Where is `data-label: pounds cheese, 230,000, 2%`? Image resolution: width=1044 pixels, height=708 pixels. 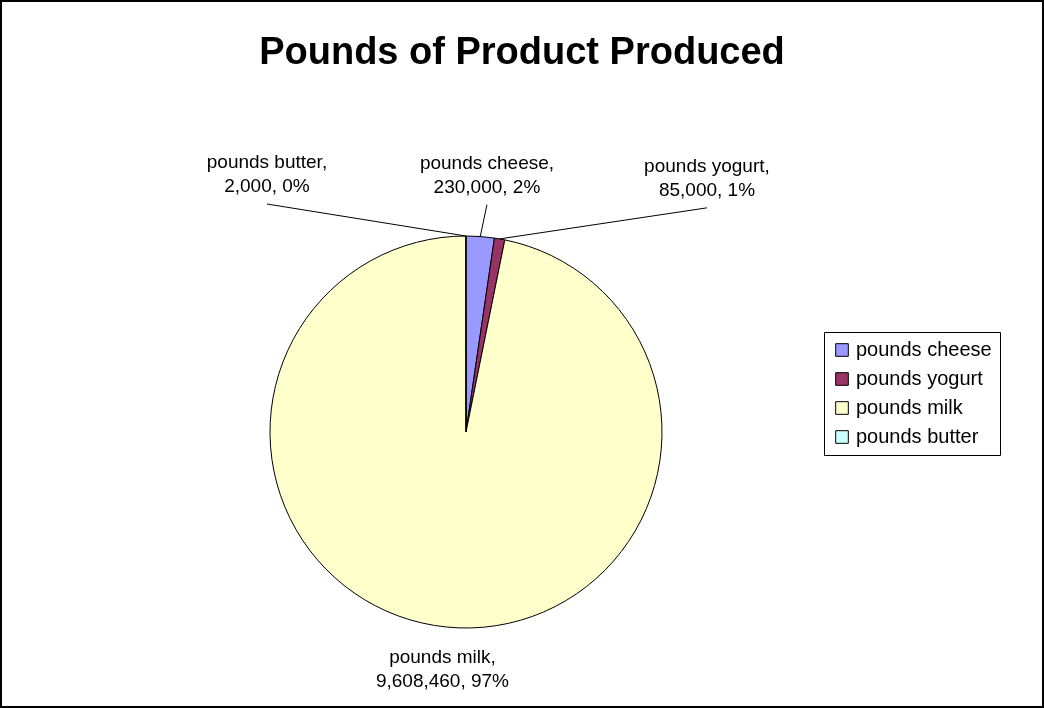
data-label: pounds cheese, 230,000, 2% is located at coordinates (487, 174).